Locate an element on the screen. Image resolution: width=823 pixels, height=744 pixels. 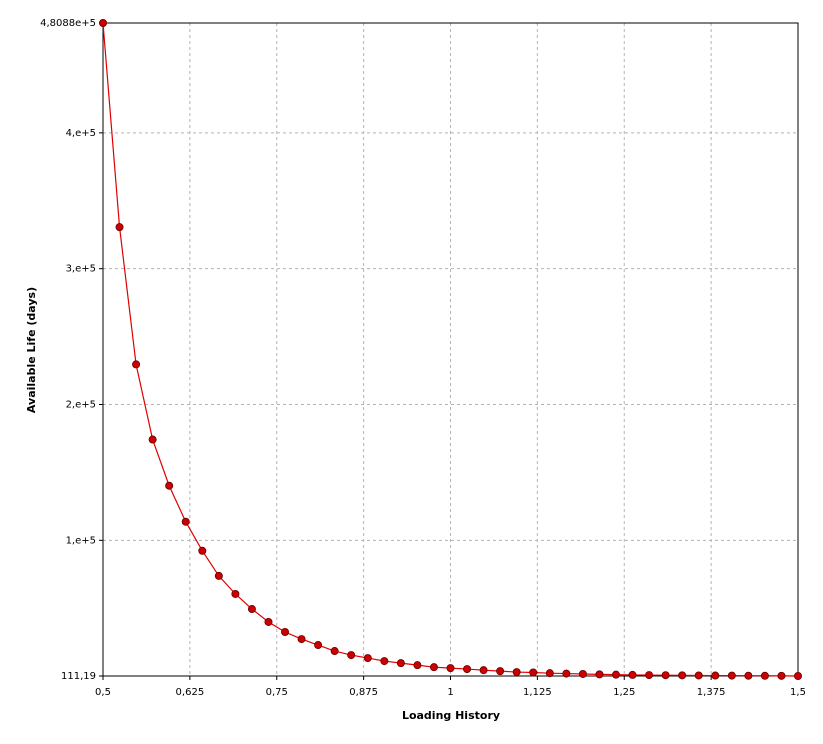
x-tick-label: 0,5 is located at coordinates (103, 692).